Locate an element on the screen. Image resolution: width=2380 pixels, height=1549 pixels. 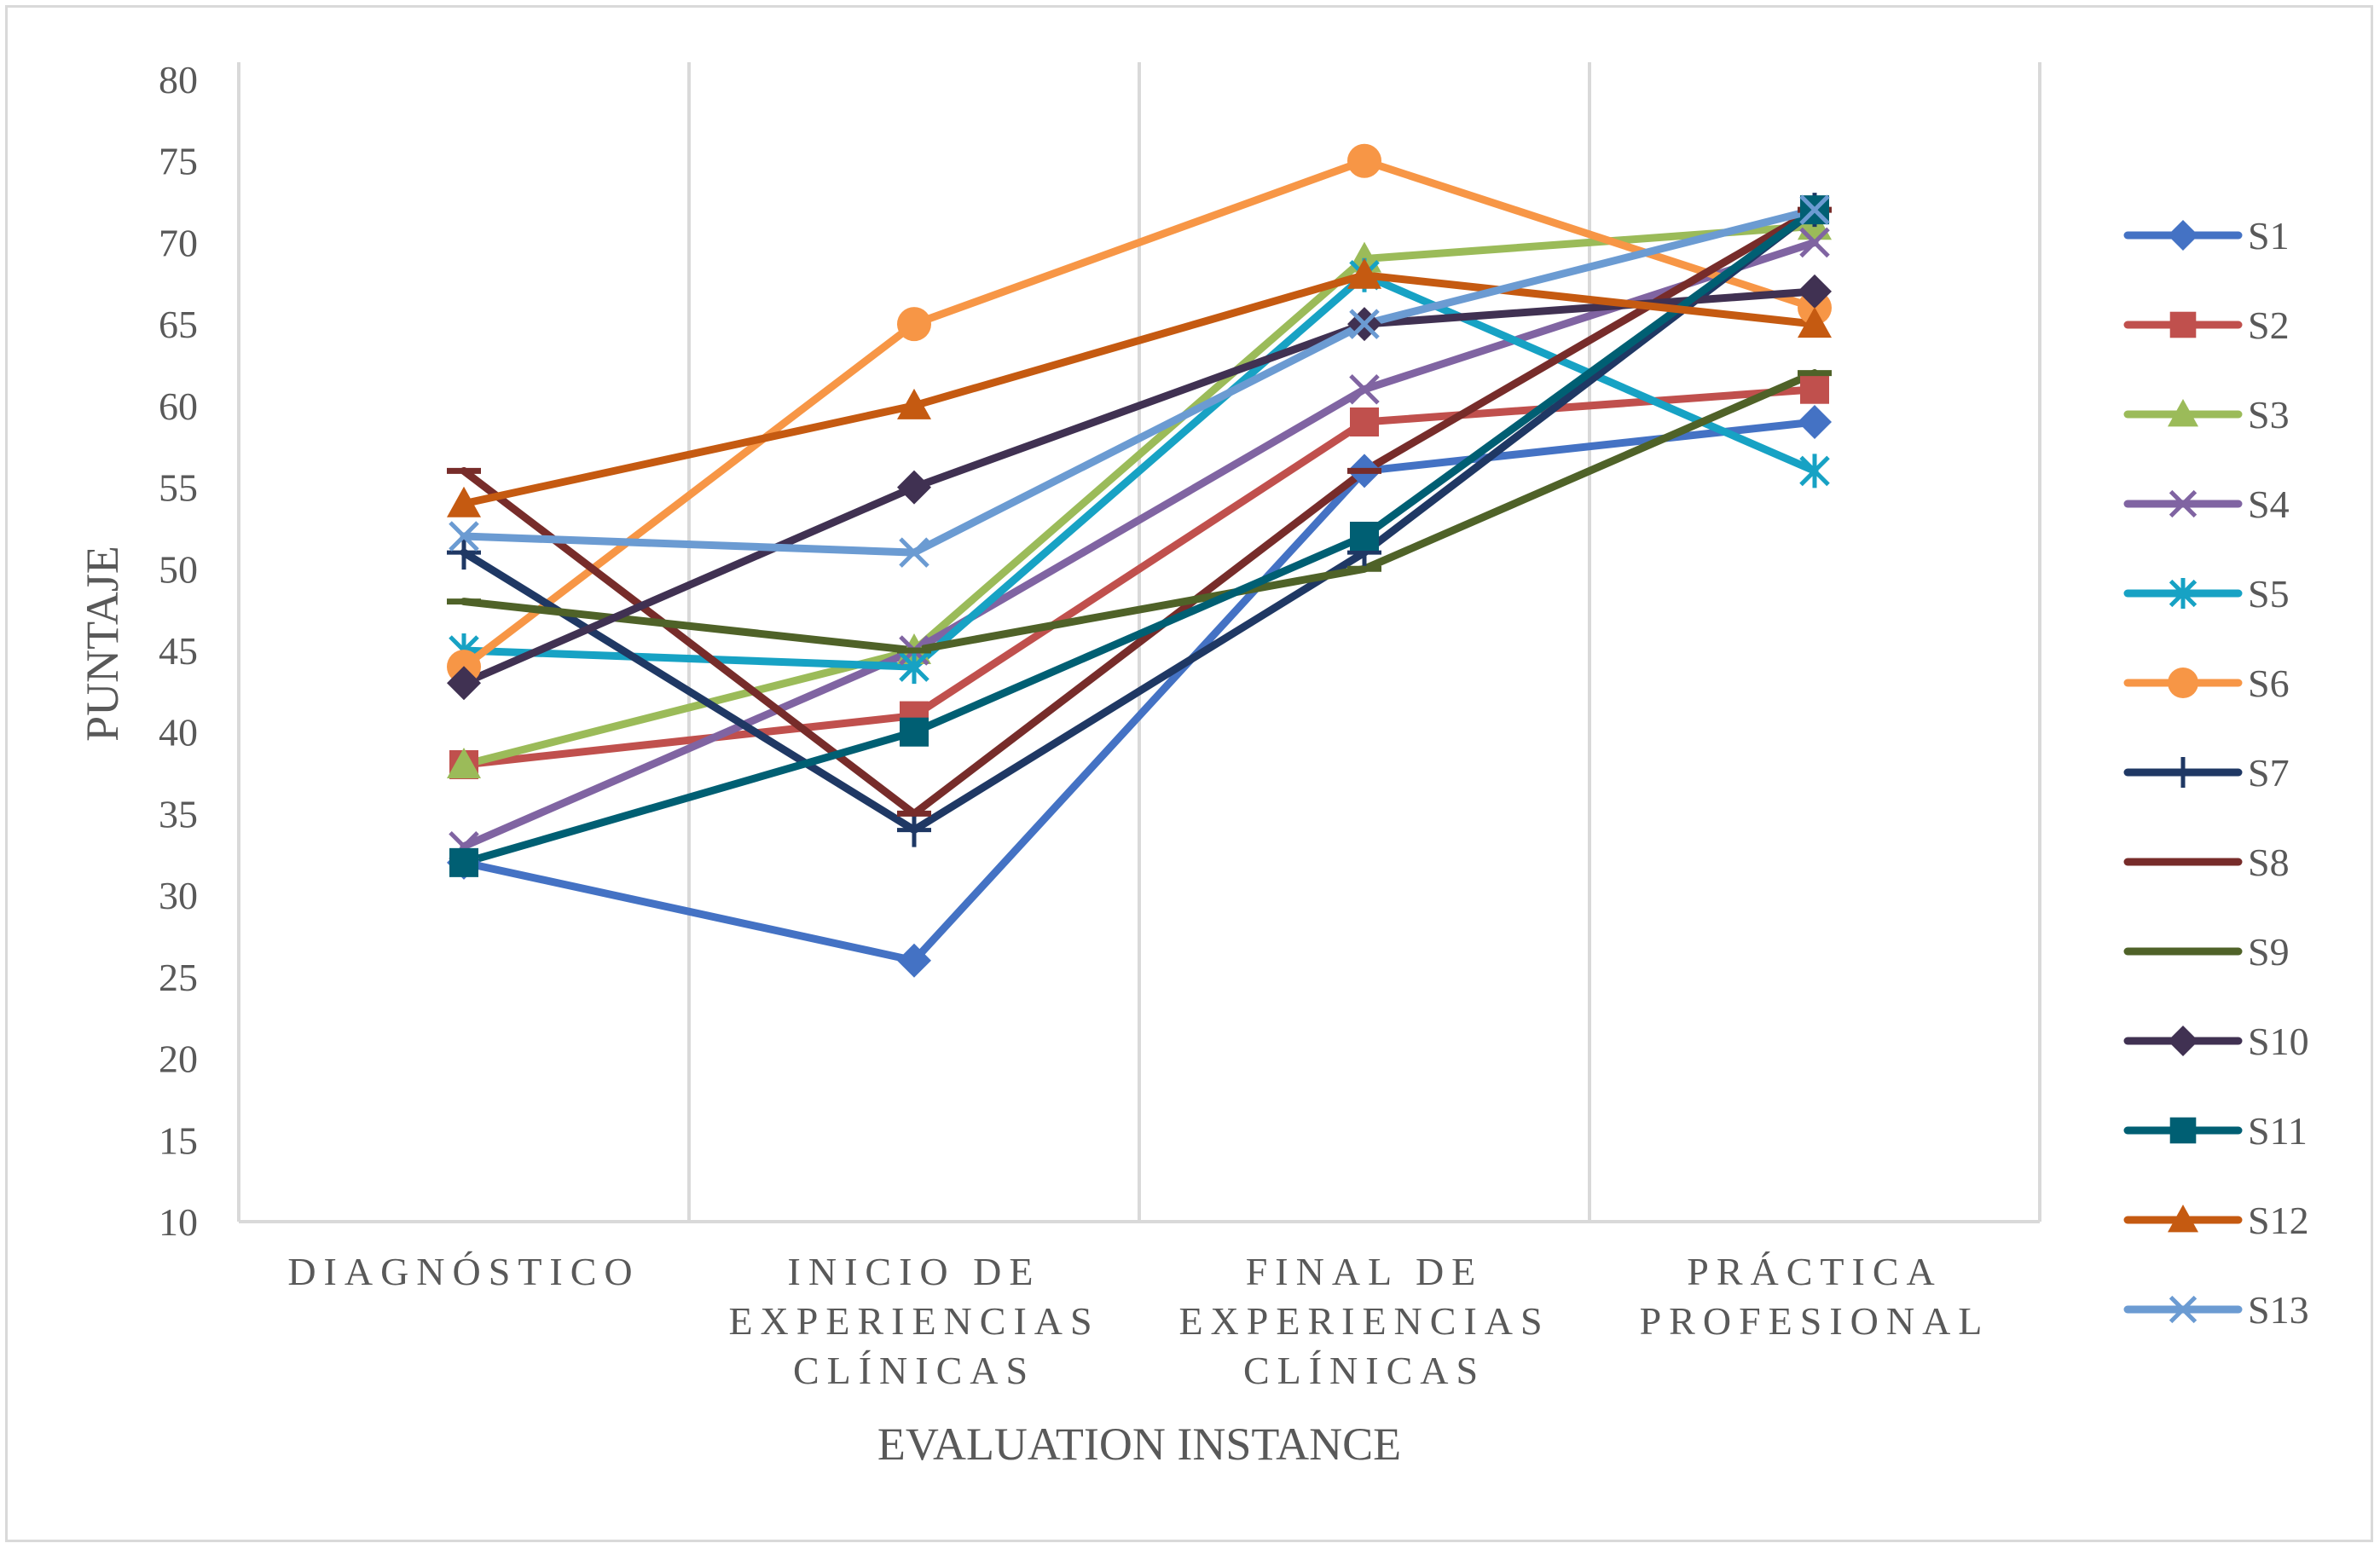
legend-item: S11 is located at coordinates (2215, 1131).